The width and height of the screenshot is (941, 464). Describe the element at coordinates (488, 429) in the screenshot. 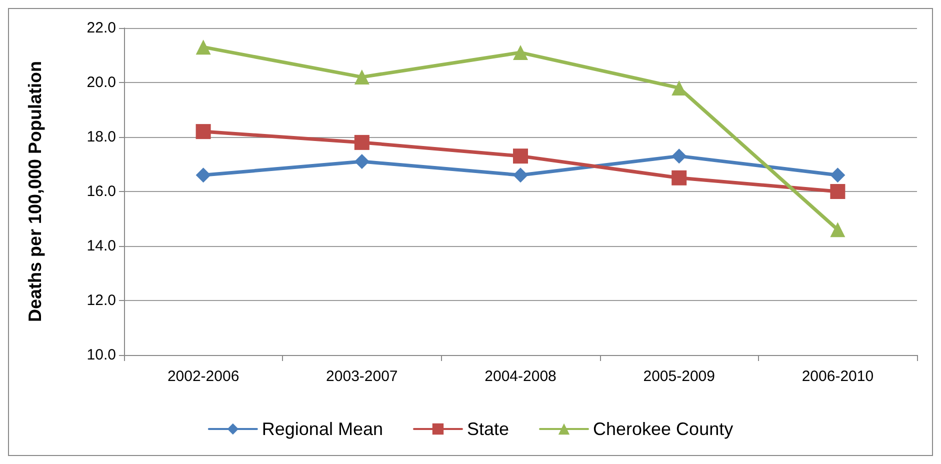

I see `legend-label: State` at that location.